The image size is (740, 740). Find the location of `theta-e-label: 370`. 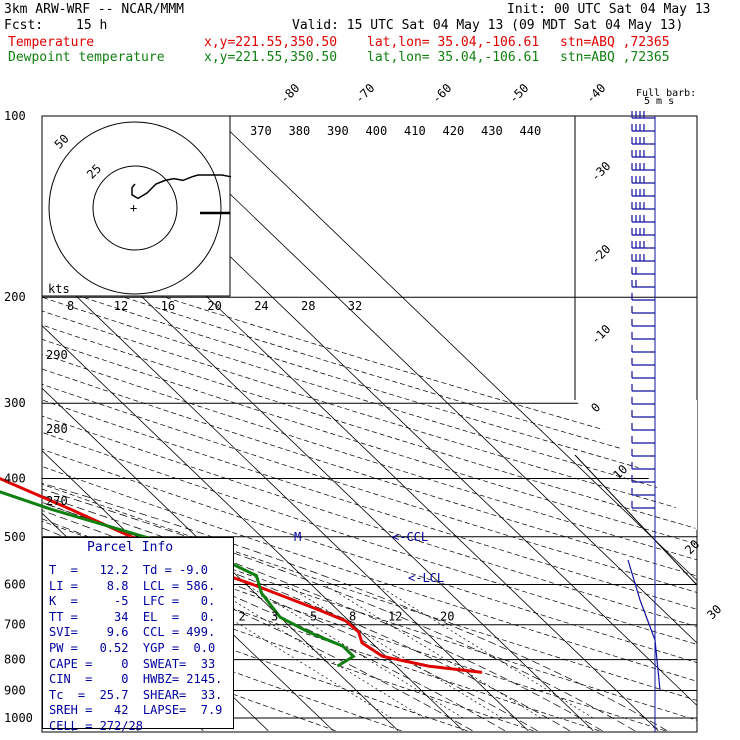

theta-e-label: 370 is located at coordinates (261, 131).